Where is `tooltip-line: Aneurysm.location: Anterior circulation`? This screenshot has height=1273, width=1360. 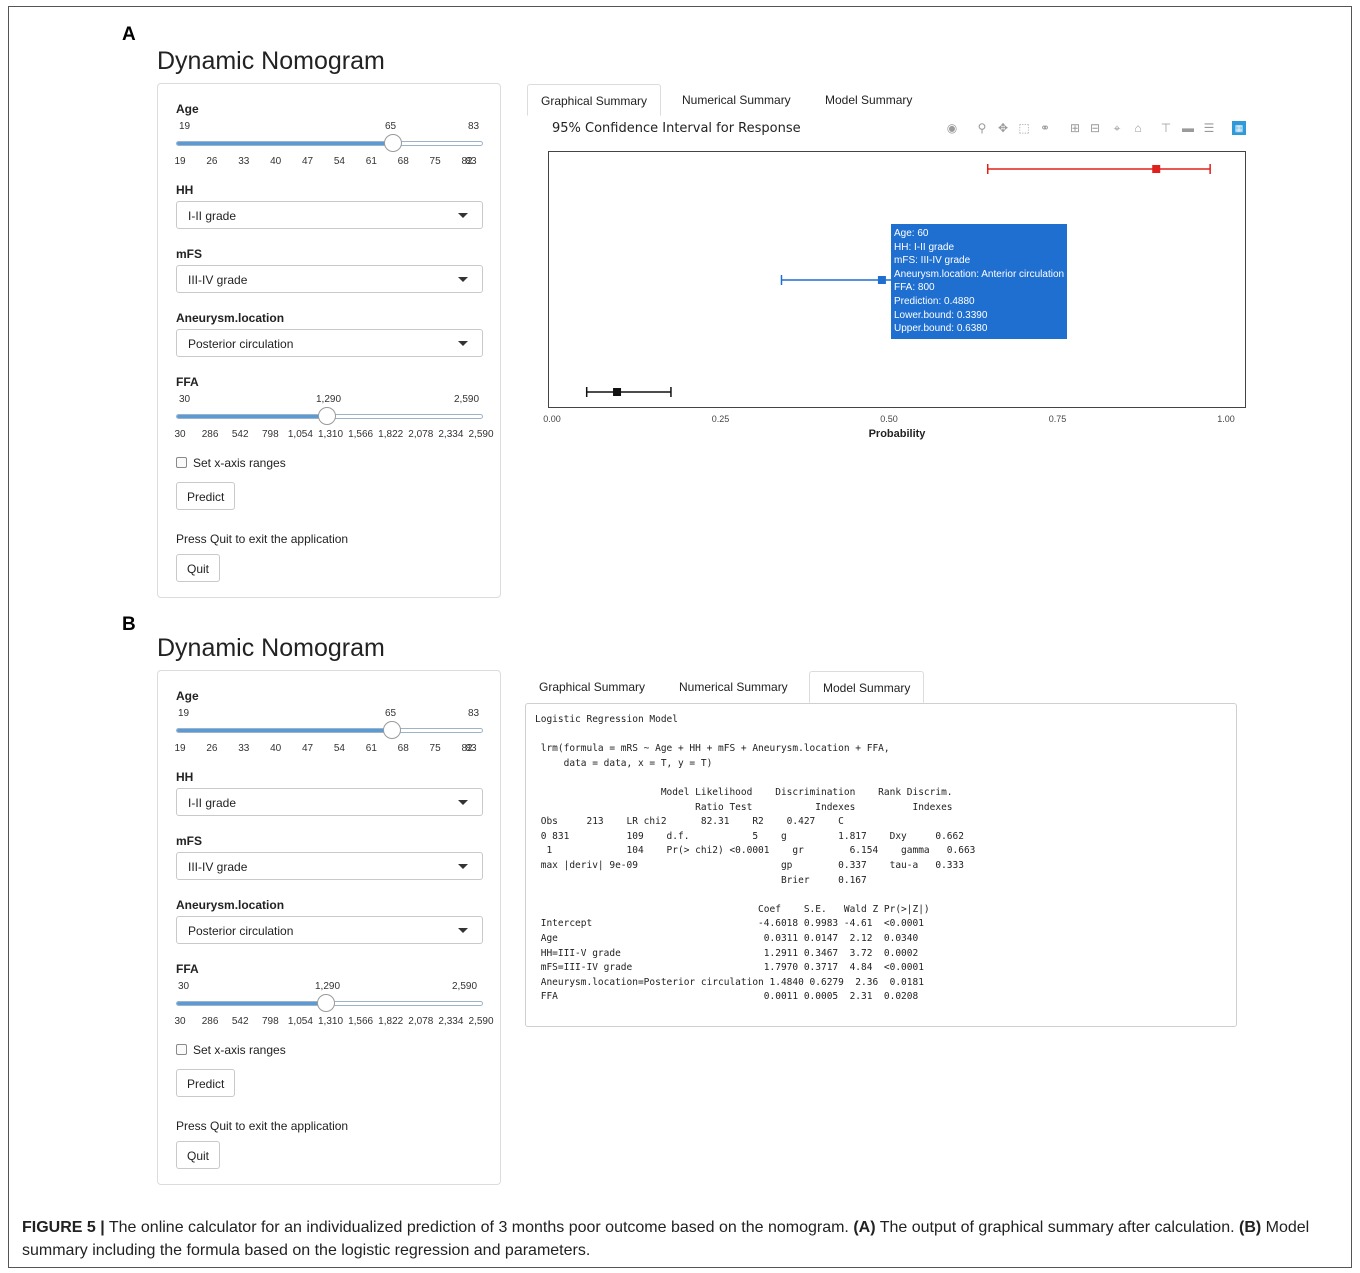 tooltip-line: Aneurysm.location: Anterior circulation is located at coordinates (979, 274).